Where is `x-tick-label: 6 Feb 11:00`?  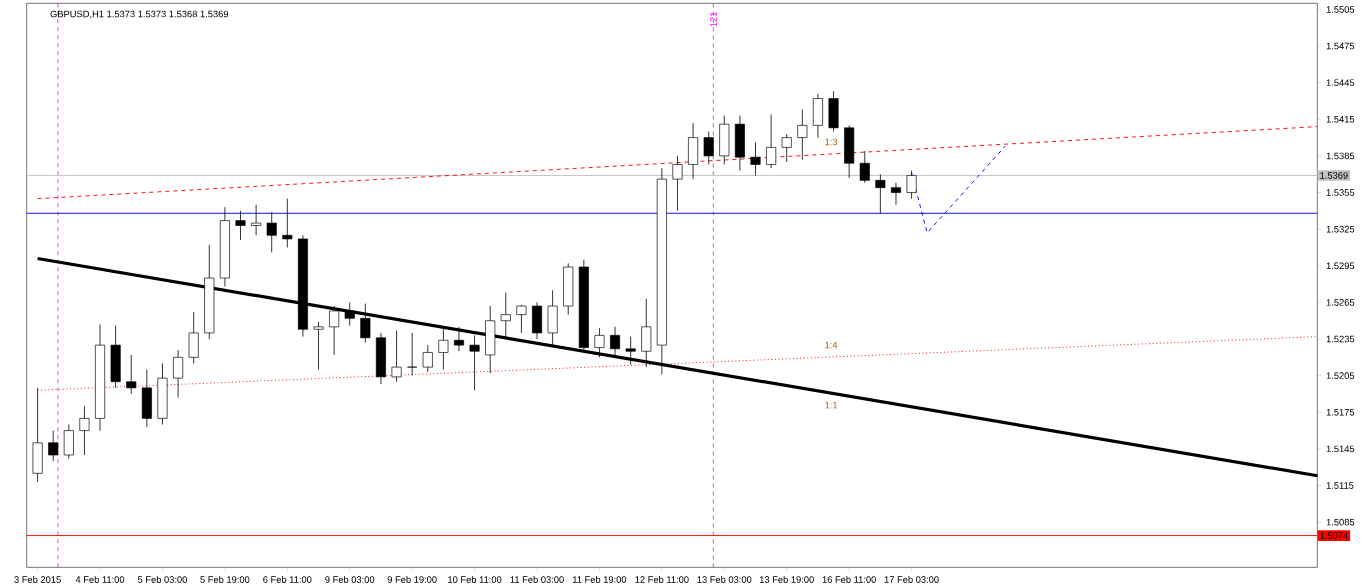
x-tick-label: 6 Feb 11:00 is located at coordinates (287, 579).